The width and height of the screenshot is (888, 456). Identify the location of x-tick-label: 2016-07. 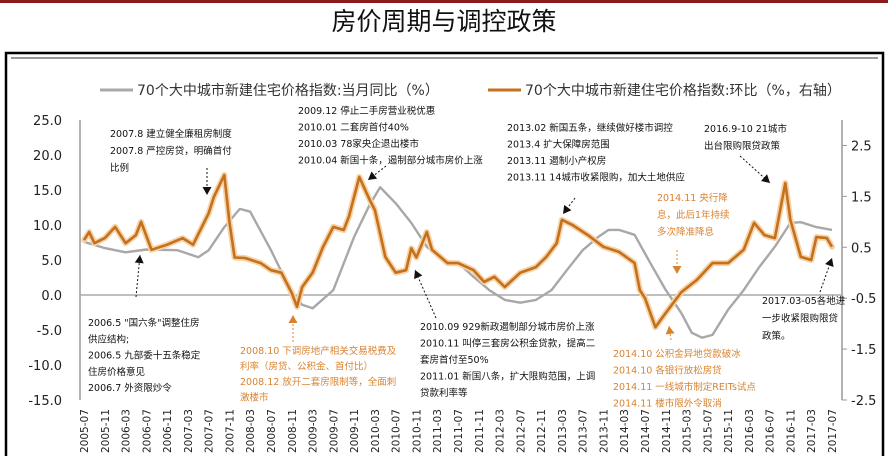
(771, 431).